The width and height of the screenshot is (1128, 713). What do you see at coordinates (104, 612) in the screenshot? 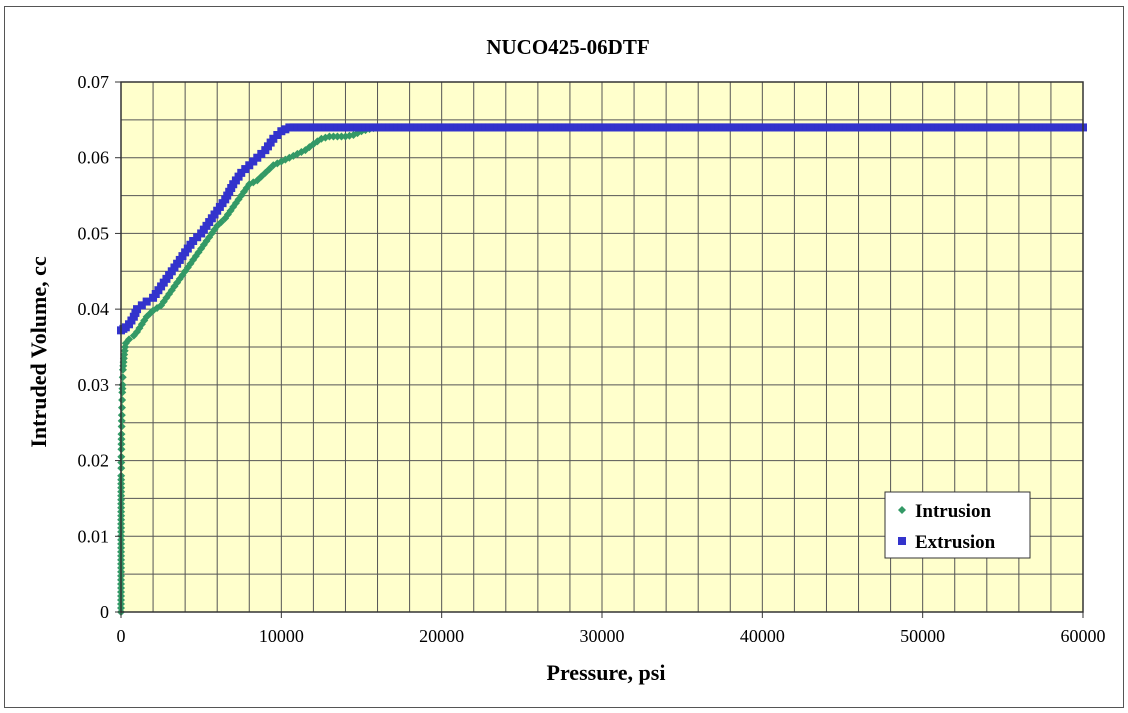
I see `y-tick-label: 0` at bounding box center [104, 612].